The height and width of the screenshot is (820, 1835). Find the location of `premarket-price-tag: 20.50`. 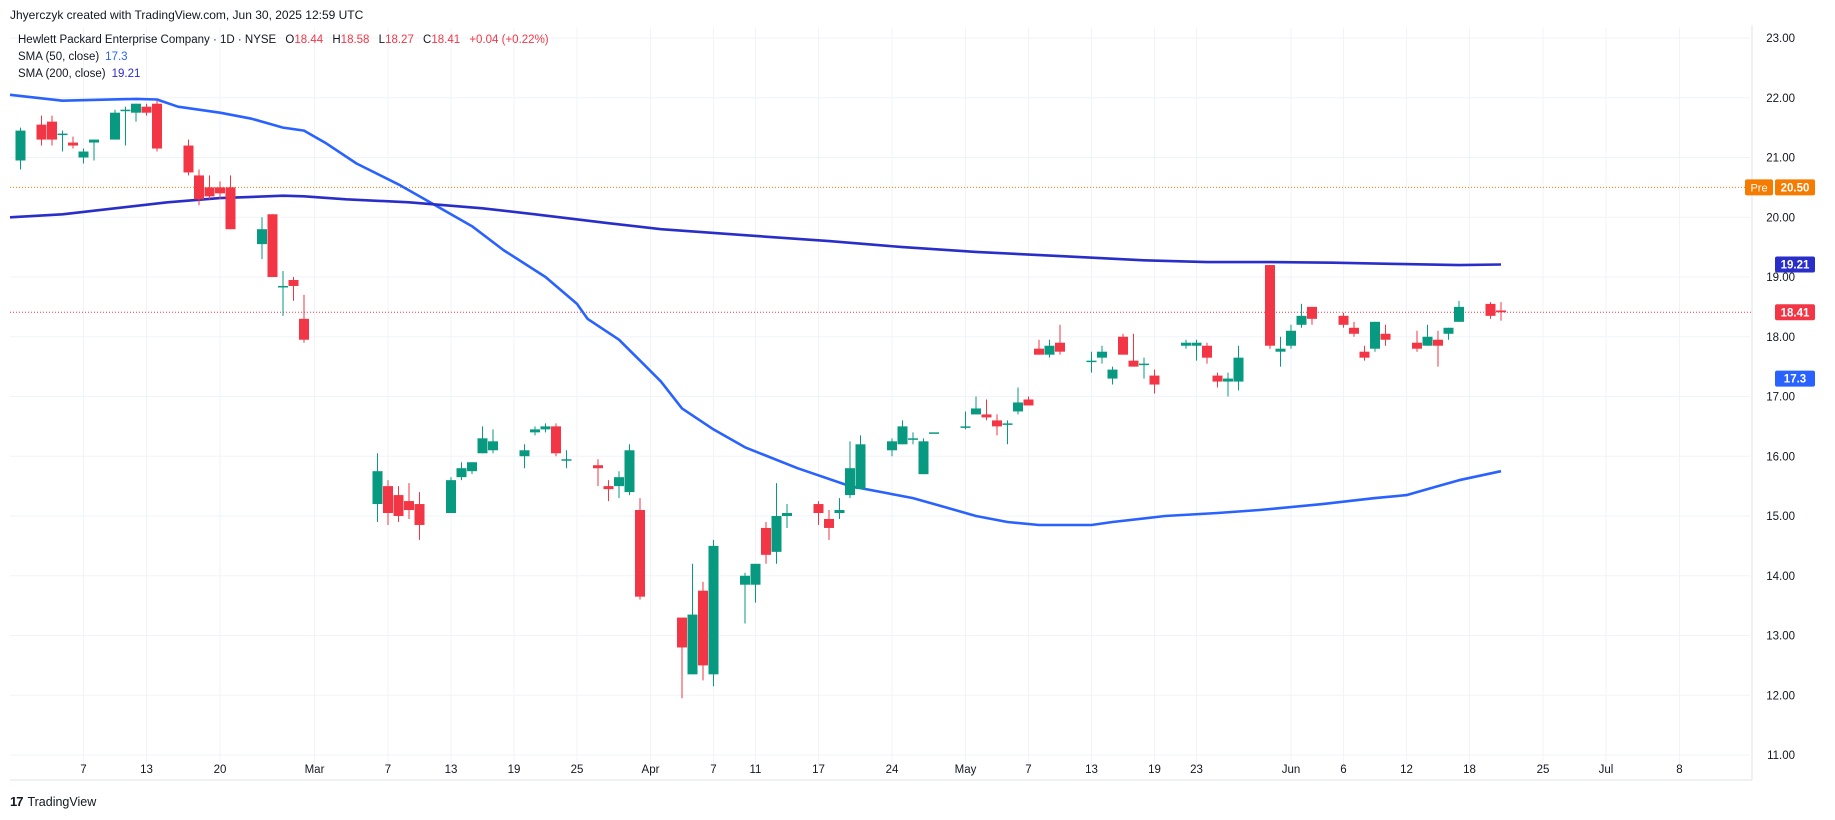

premarket-price-tag: 20.50 is located at coordinates (1795, 188).